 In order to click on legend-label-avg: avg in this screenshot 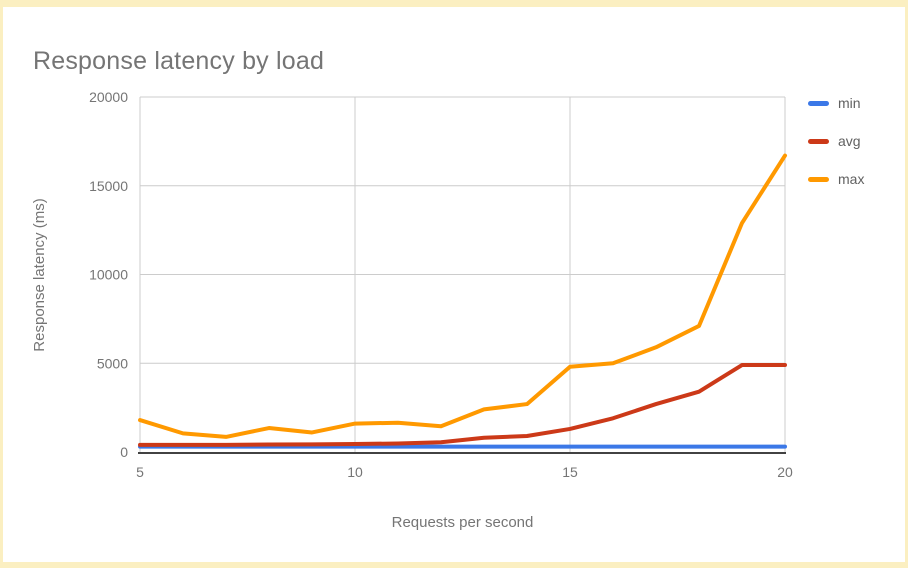, I will do `click(849, 141)`.